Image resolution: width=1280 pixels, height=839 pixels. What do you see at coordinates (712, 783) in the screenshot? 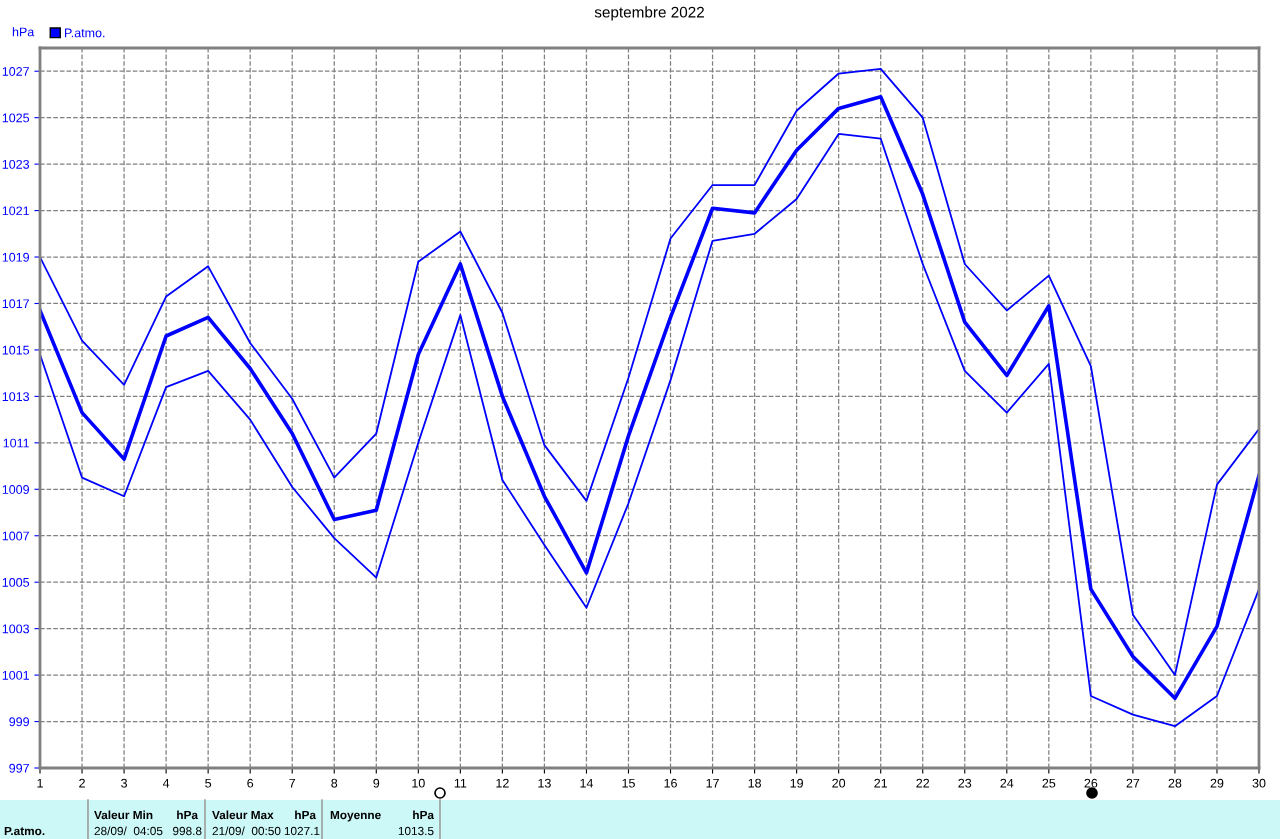
I see `x-tick-label: 17` at bounding box center [712, 783].